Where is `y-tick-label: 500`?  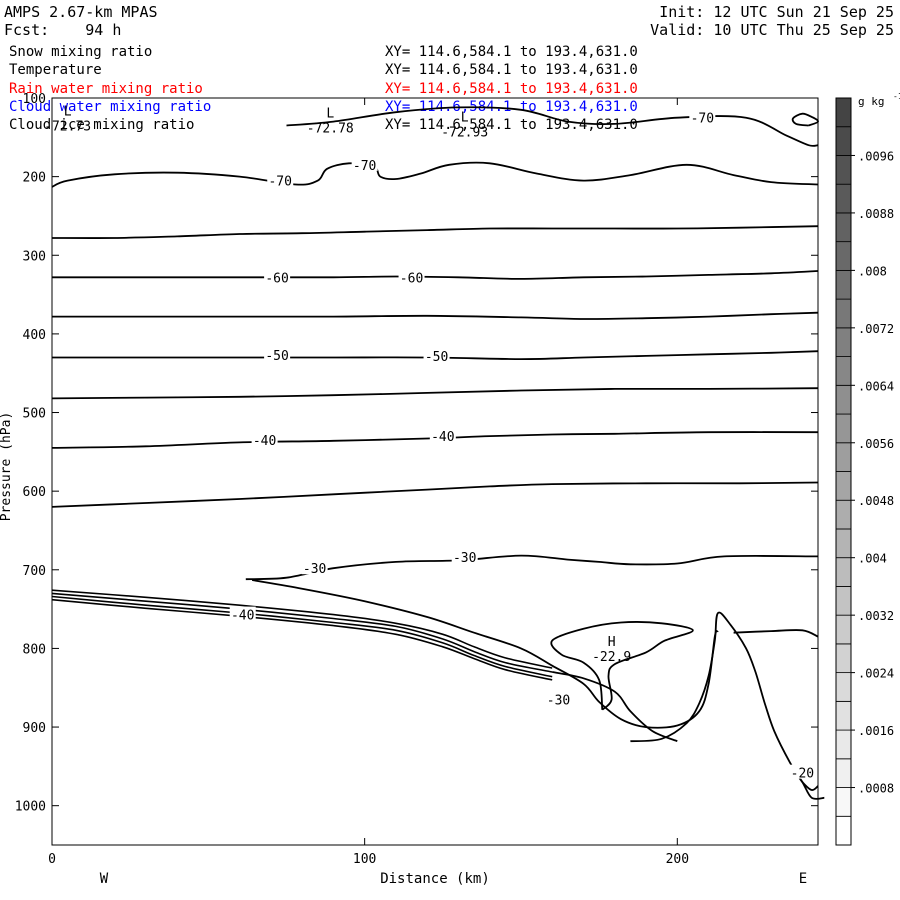
y-tick-label: 500 is located at coordinates (34, 414).